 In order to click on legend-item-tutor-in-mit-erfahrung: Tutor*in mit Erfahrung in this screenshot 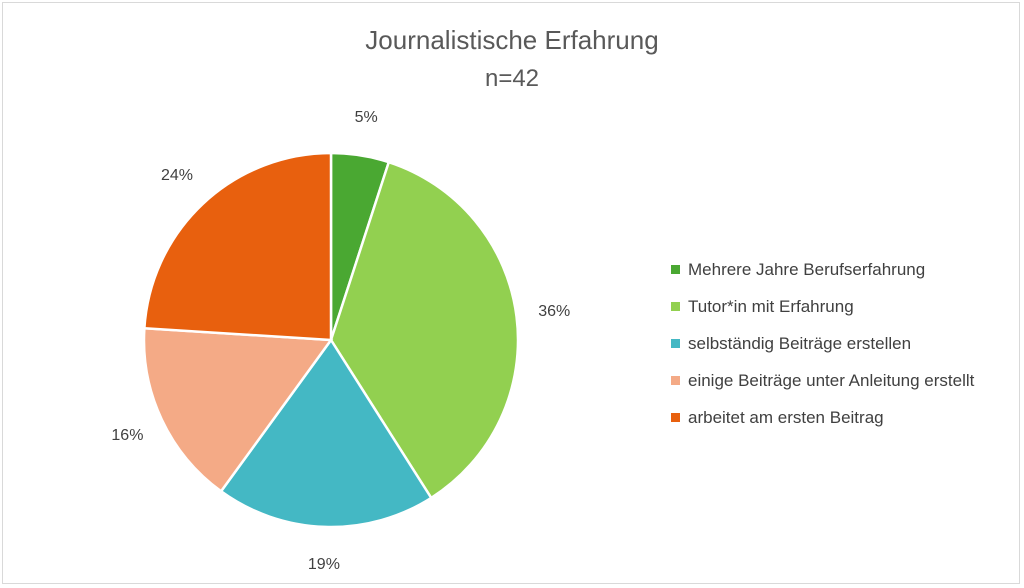, I will do `click(822, 306)`.